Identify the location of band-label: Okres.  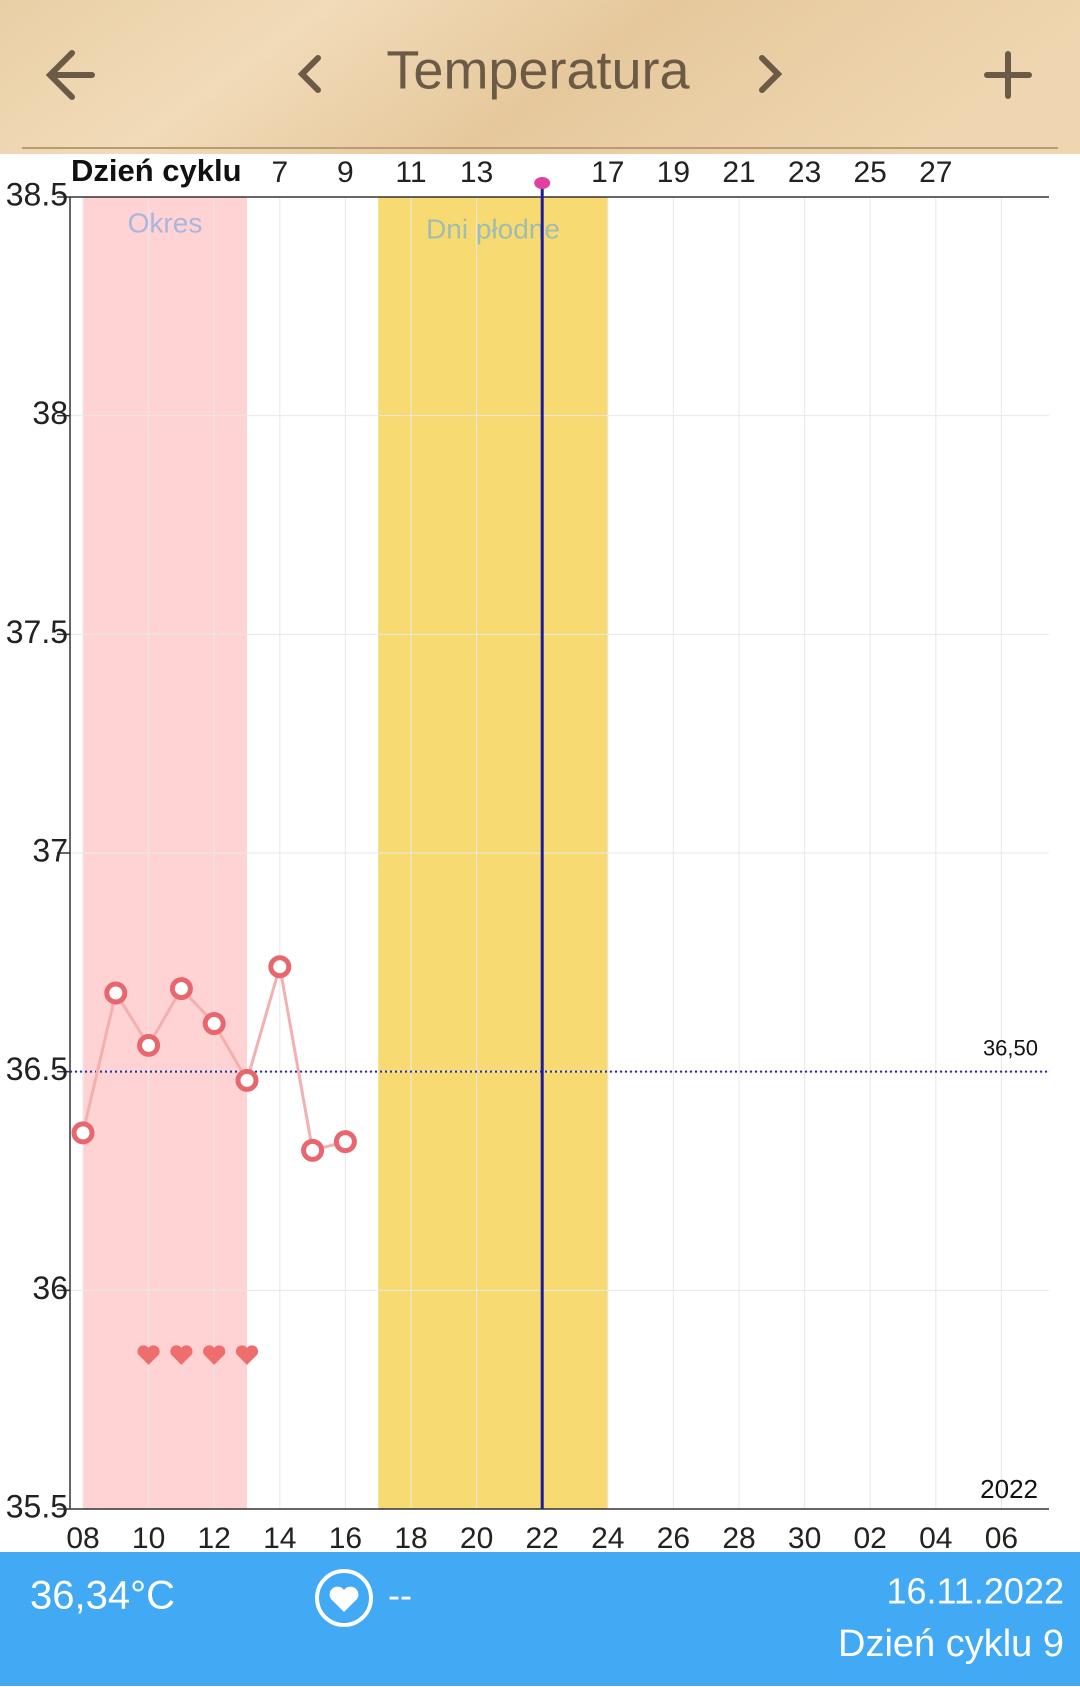
(165, 222).